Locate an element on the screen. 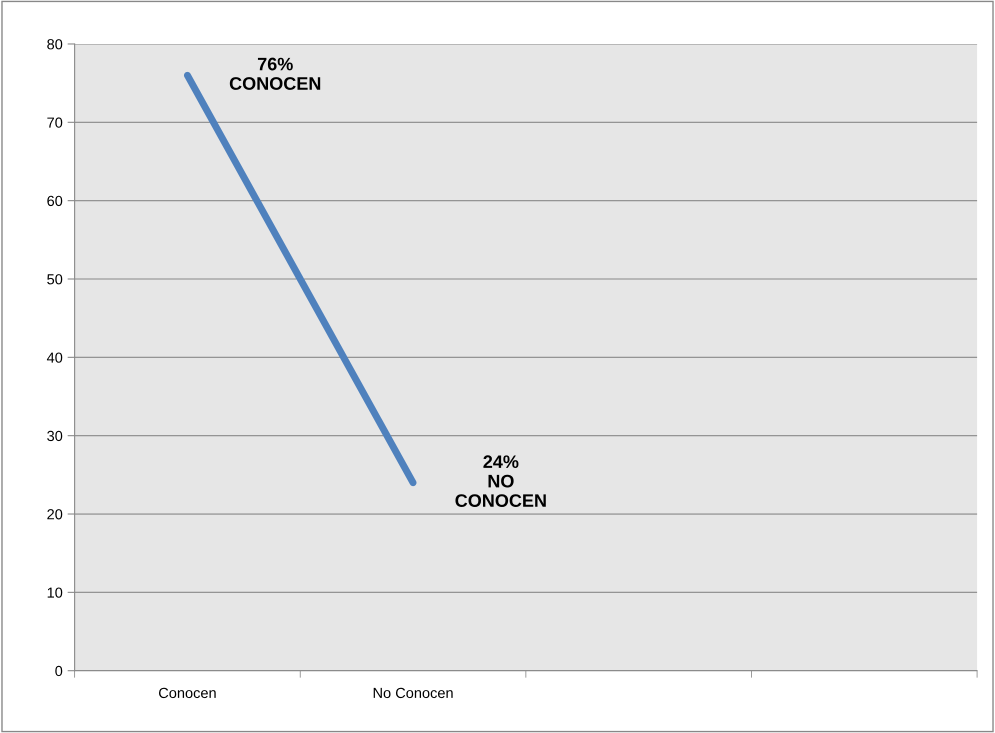  x-tick-label: No Conocen is located at coordinates (413, 693).